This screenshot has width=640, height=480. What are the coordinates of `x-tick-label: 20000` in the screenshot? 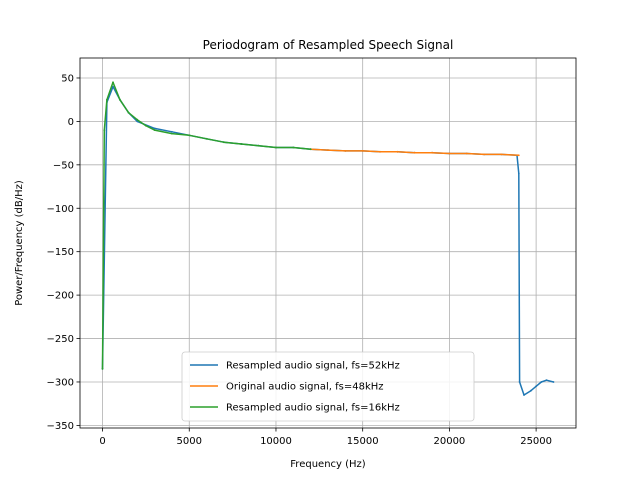 It's located at (449, 441).